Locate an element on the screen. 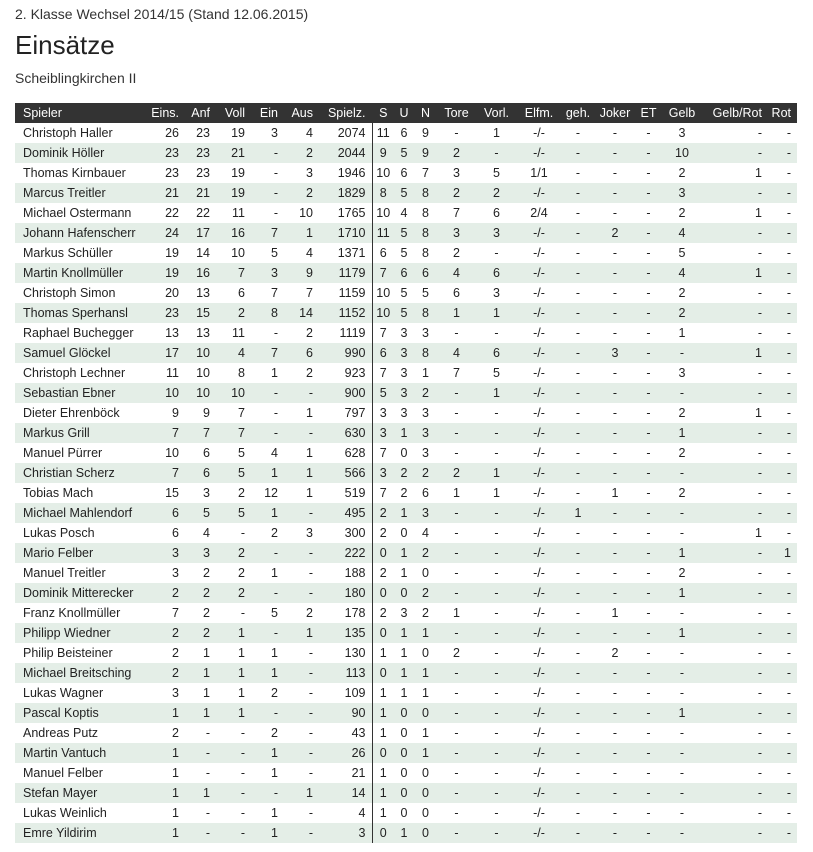 This screenshot has width=813, height=852. player-name: Stefan Mayer is located at coordinates (81, 793).